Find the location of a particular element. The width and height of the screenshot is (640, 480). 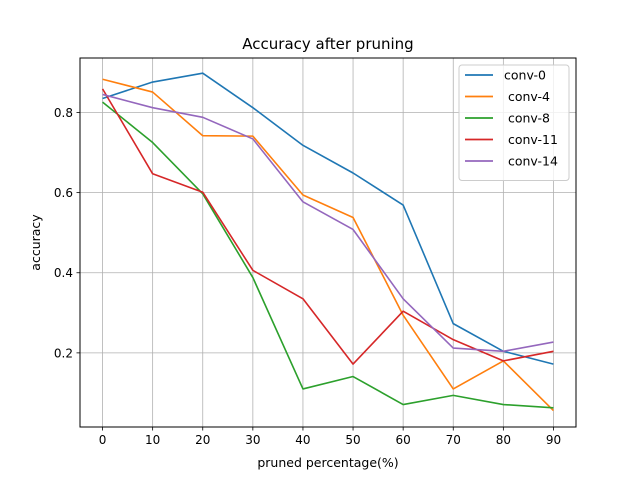

legend-label-conv-14: conv-14 is located at coordinates (531, 161).